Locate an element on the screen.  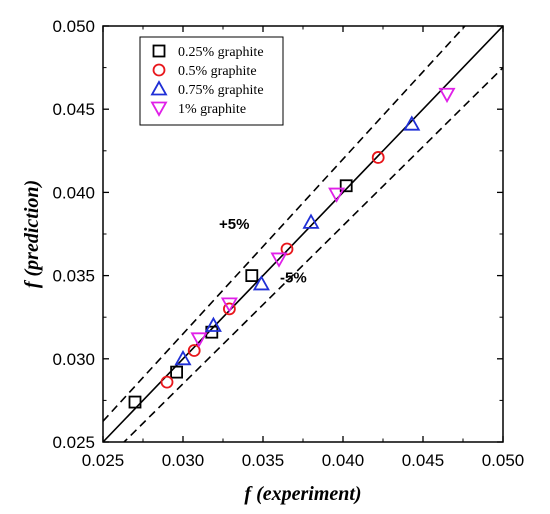
legend-label-2: 0.75% graphite is located at coordinates (221, 90).